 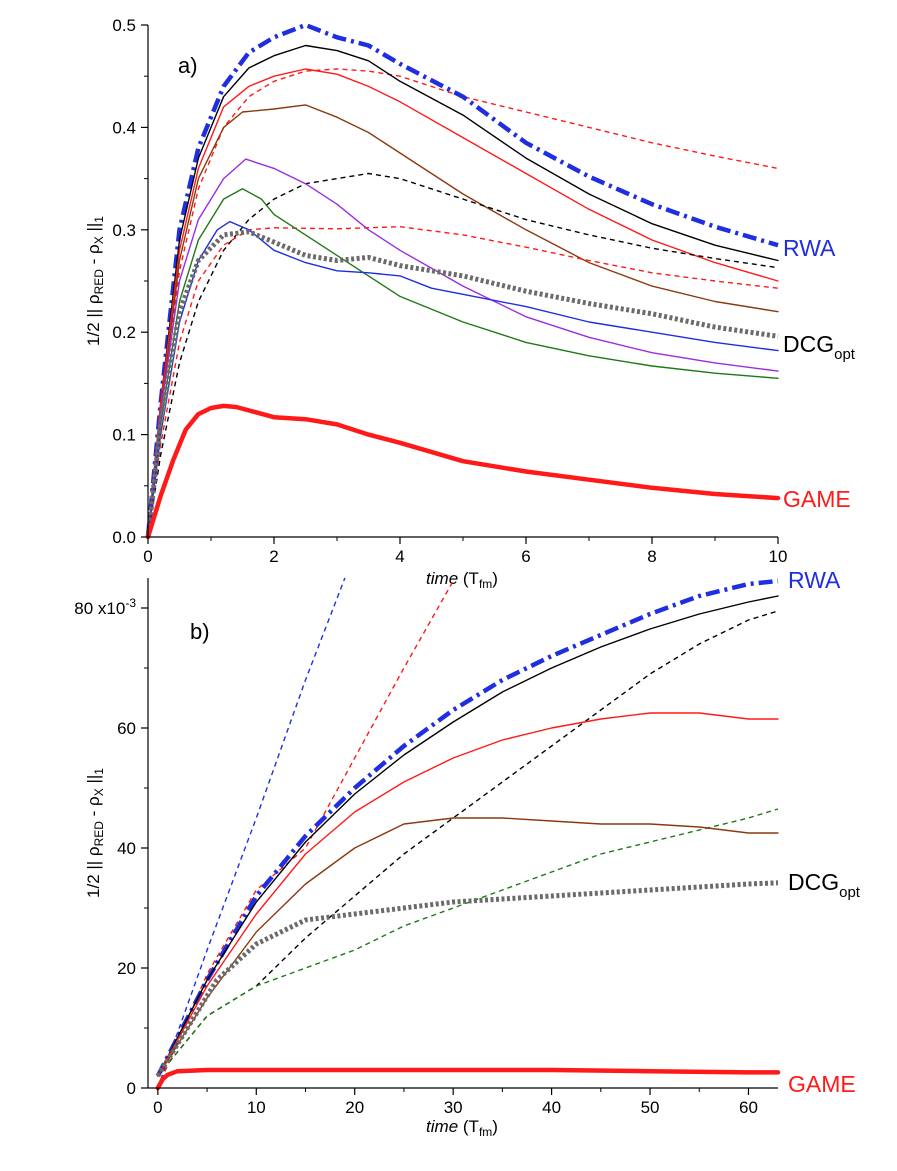 What do you see at coordinates (468, 1079) in the screenshot?
I see `panel-b-series-game-thick` at bounding box center [468, 1079].